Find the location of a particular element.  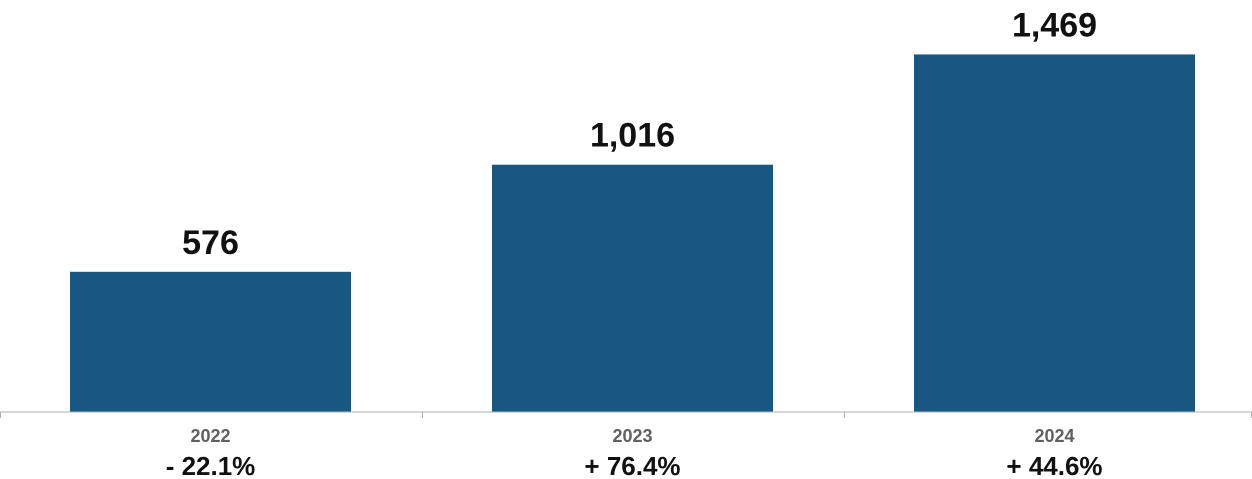

change-label: - 22.1% is located at coordinates (211, 465).